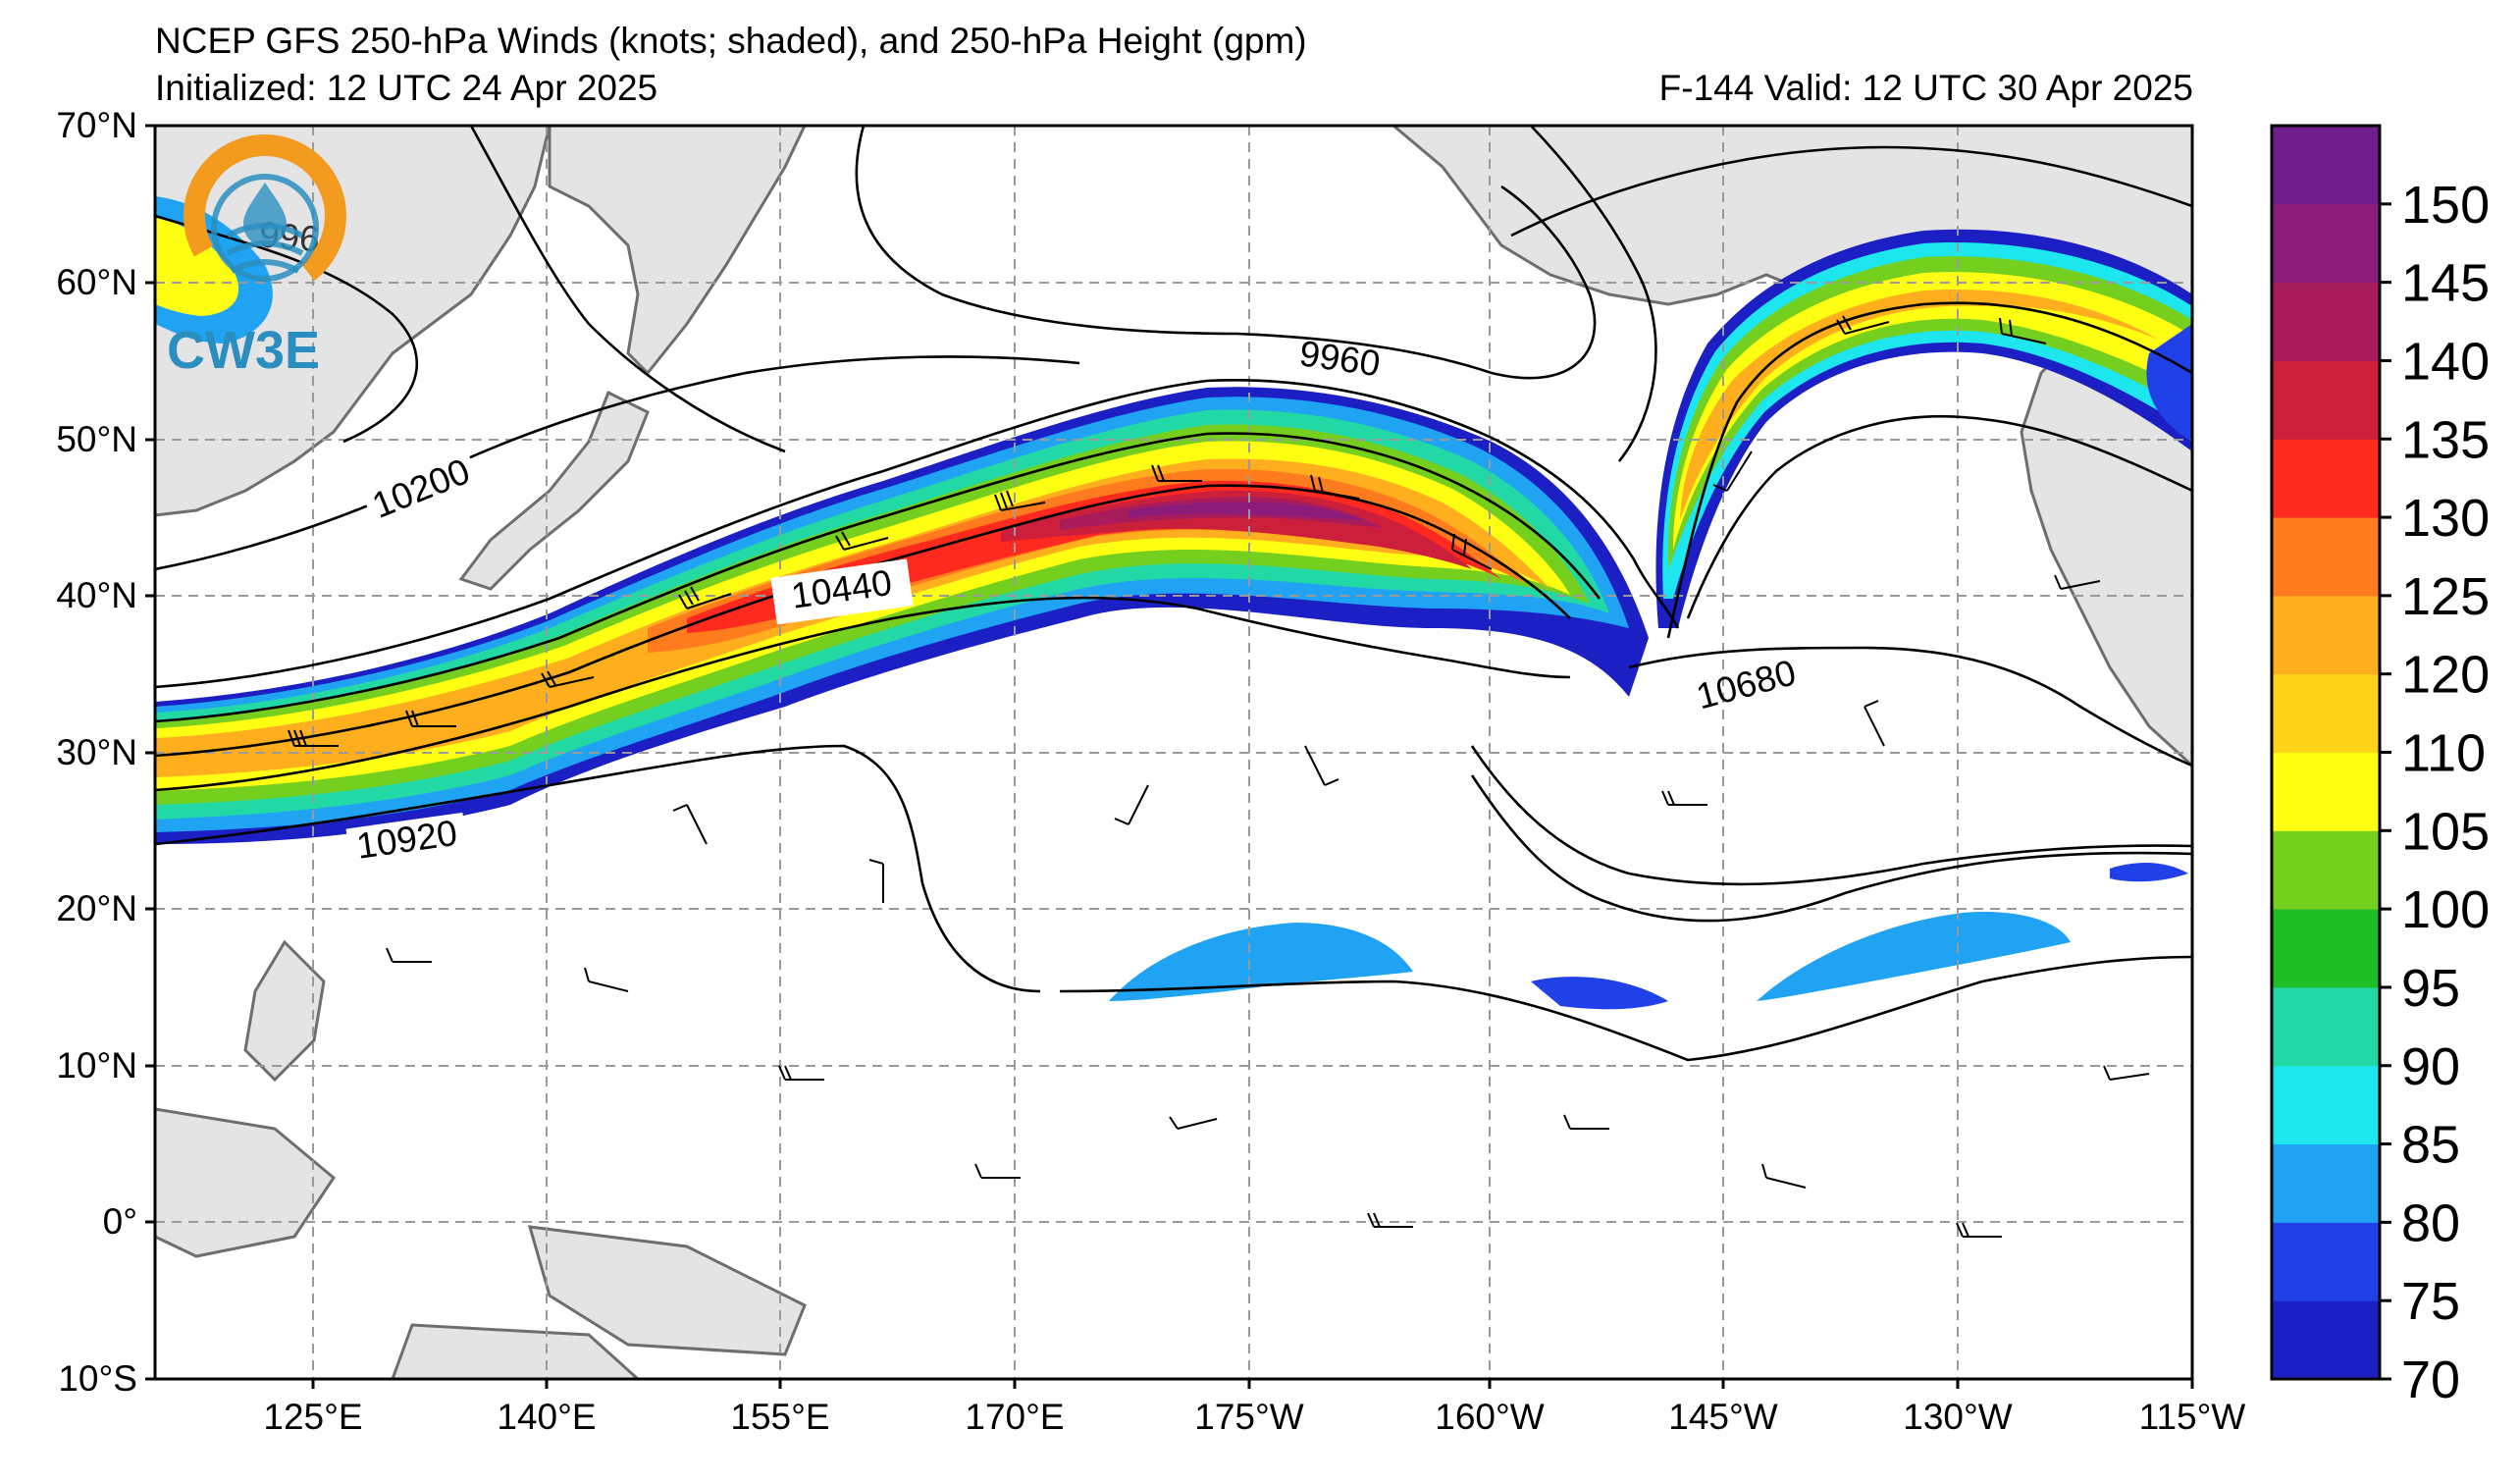 The width and height of the screenshot is (2520, 1483). Describe the element at coordinates (1958, 1417) in the screenshot. I see `lon-label: 130°W` at that location.